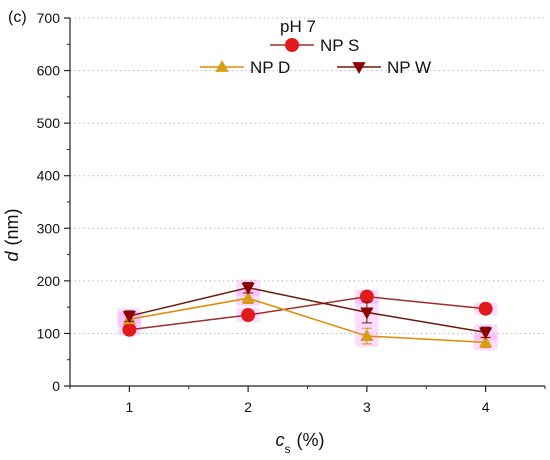 The height and width of the screenshot is (460, 550). What do you see at coordinates (248, 407) in the screenshot?
I see `x-tick-label: 2` at bounding box center [248, 407].